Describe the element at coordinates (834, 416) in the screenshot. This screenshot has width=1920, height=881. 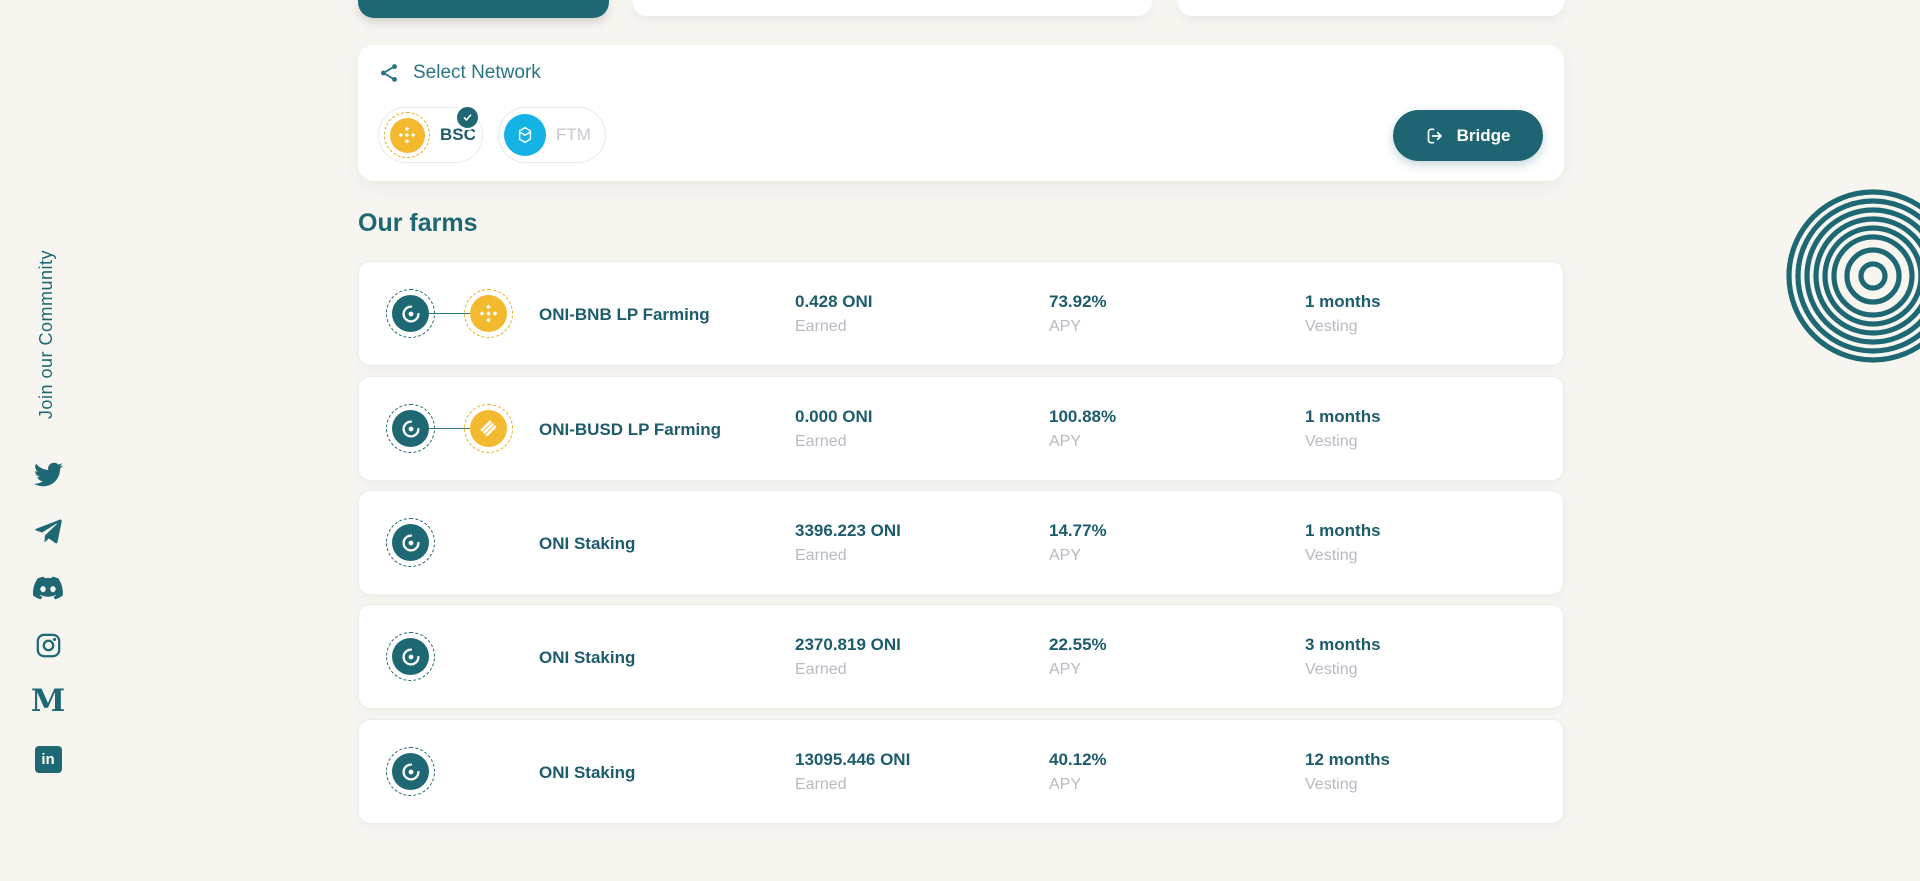
I see `earned-value: 0.000 ONI` at that location.